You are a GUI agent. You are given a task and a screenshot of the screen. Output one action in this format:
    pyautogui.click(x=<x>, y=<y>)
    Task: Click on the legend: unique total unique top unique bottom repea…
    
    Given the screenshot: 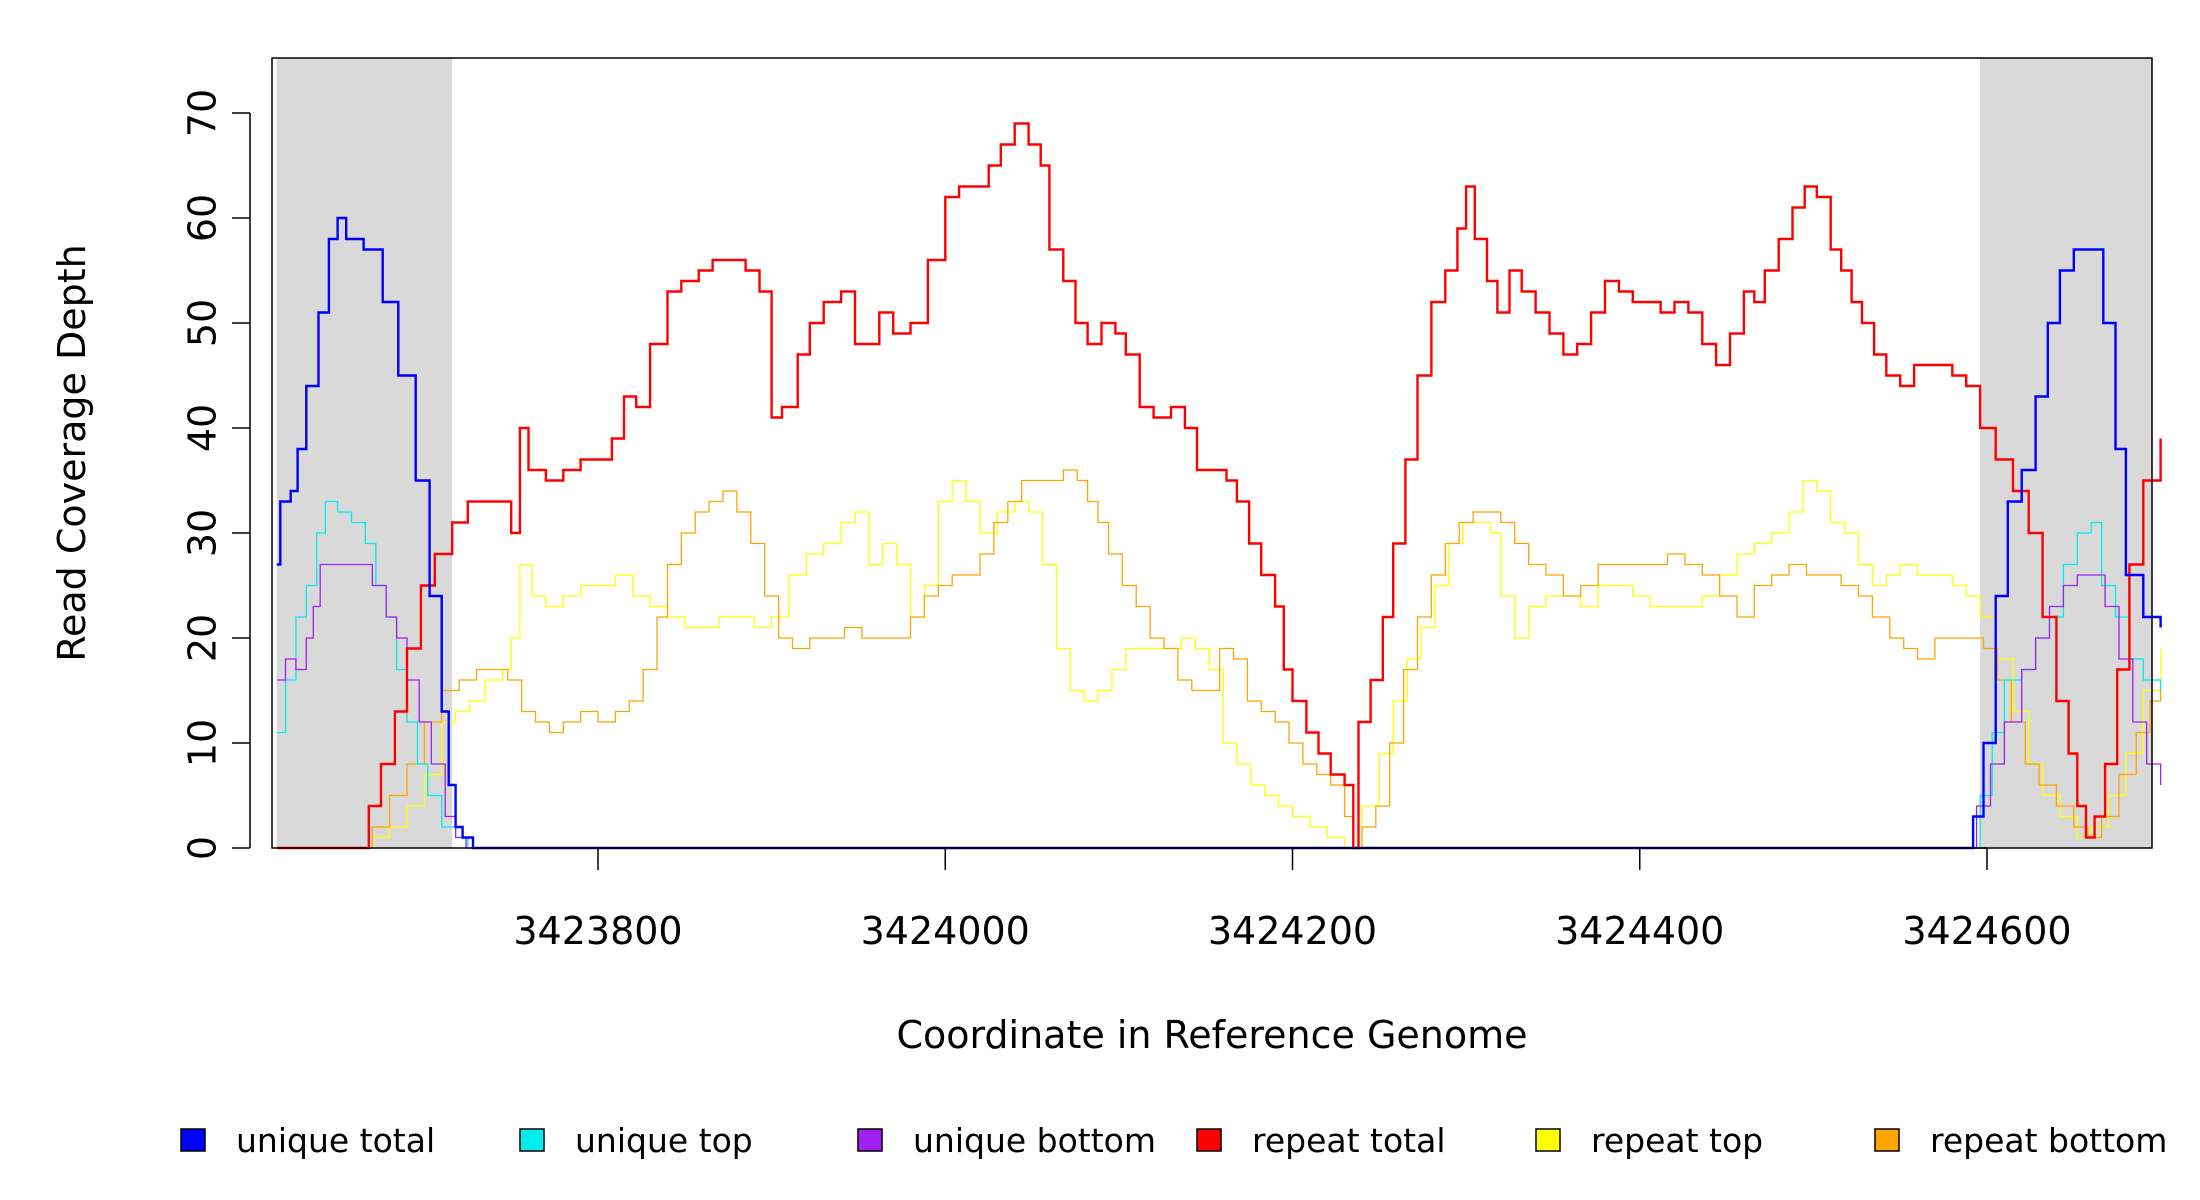 What is the action you would take?
    pyautogui.click(x=1173, y=1140)
    